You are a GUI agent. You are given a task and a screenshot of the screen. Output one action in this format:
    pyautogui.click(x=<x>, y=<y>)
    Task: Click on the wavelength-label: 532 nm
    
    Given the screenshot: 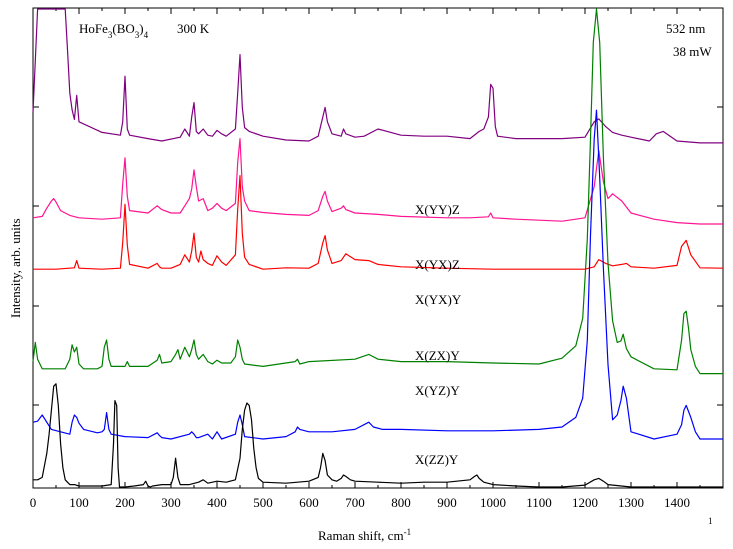 What is the action you would take?
    pyautogui.click(x=685, y=28)
    